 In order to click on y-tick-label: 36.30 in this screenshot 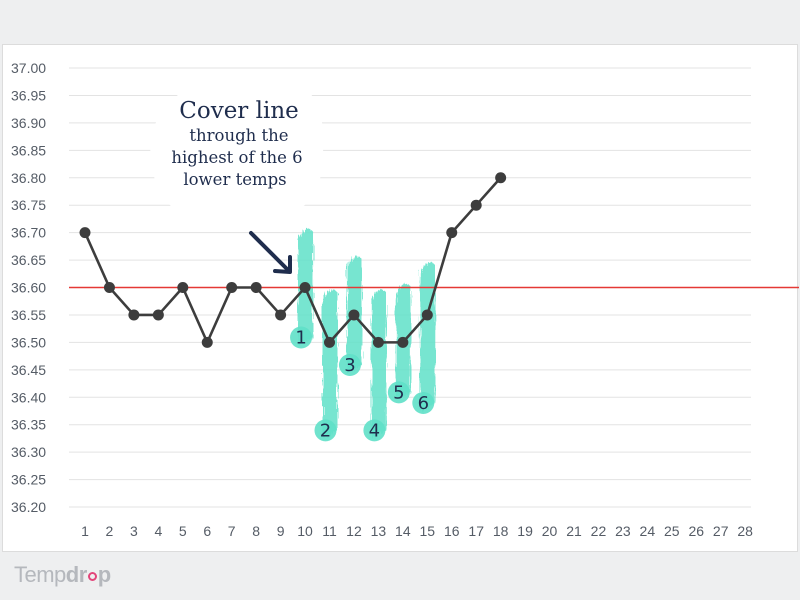, I will do `click(28, 452)`.